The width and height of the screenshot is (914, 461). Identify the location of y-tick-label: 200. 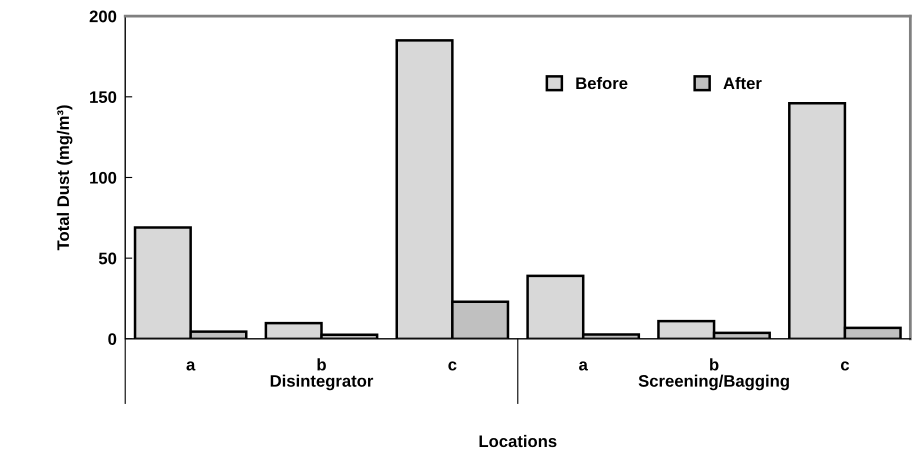
(103, 16).